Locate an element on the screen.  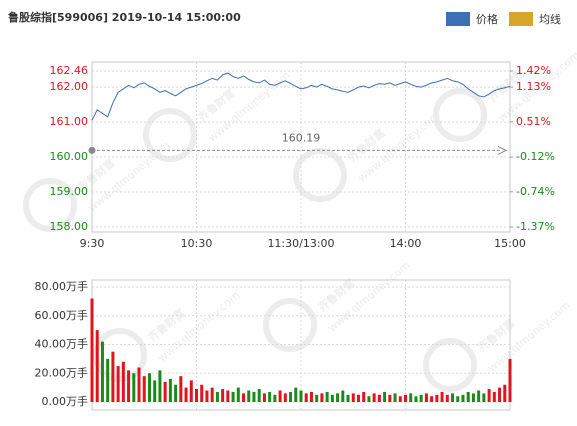
legend-label: 价格 is located at coordinates (487, 19).